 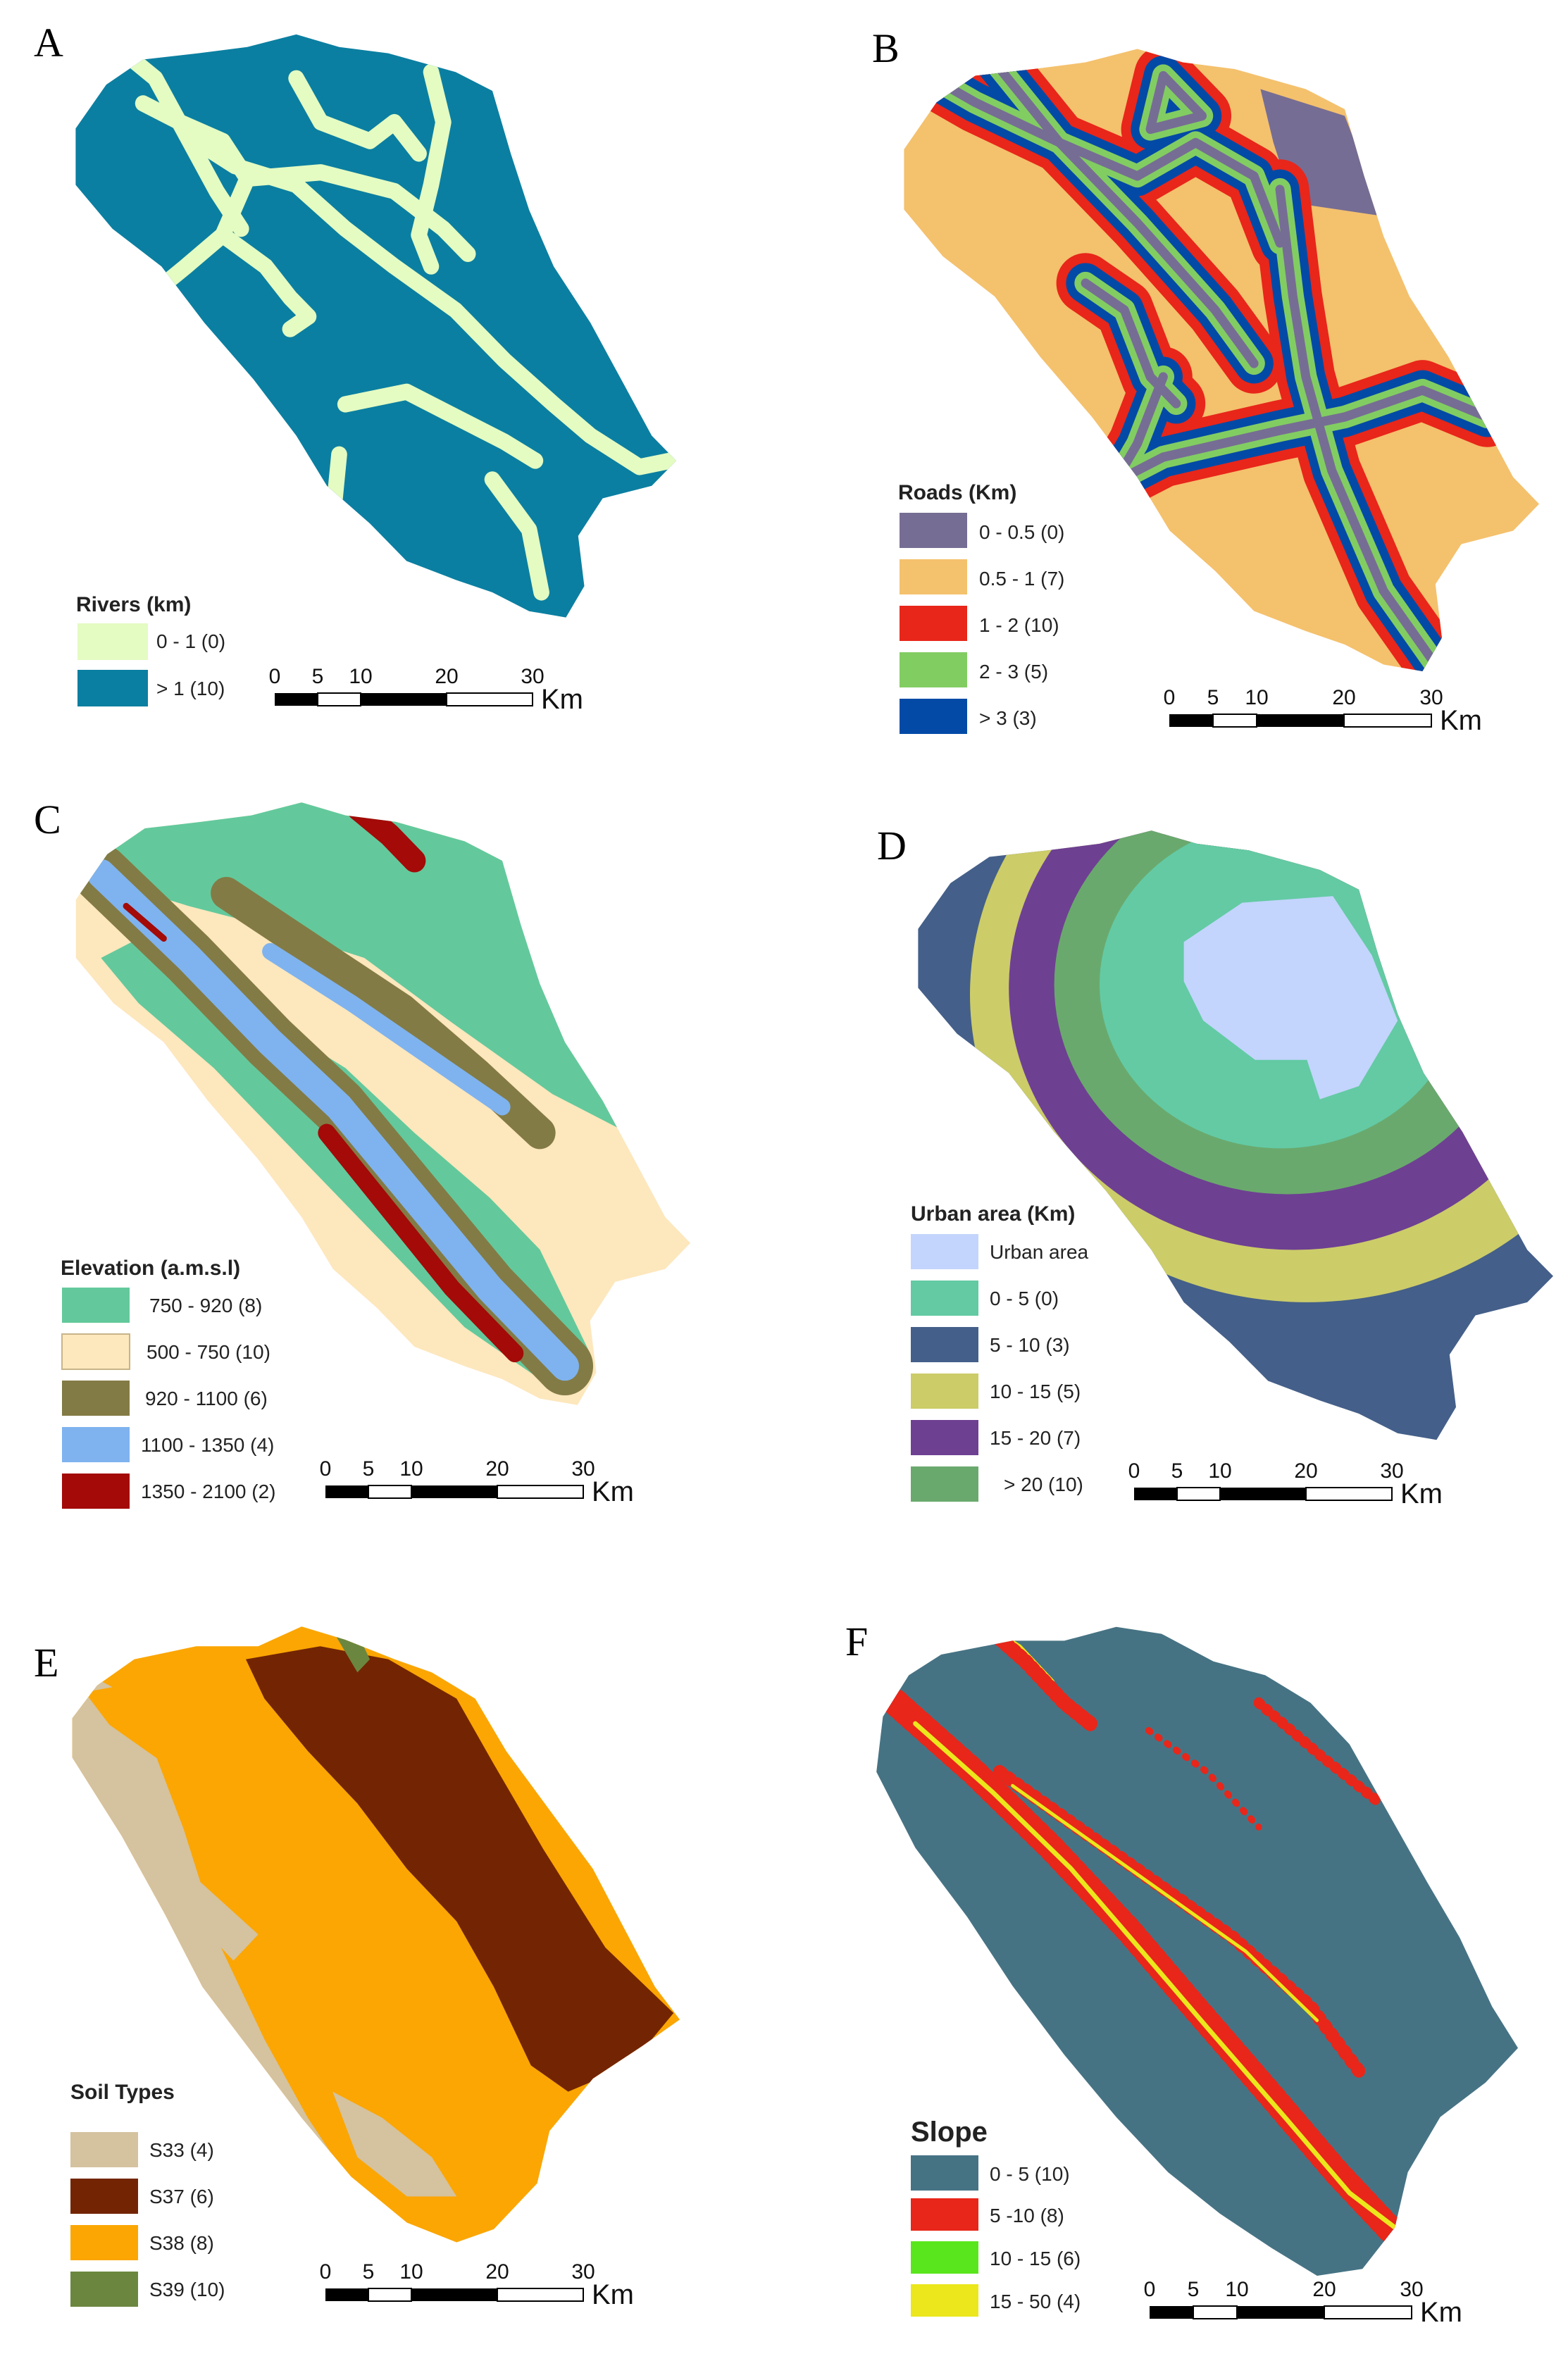 I want to click on legend-label-d-3: 10 - 15 (5), so click(x=1035, y=1391).